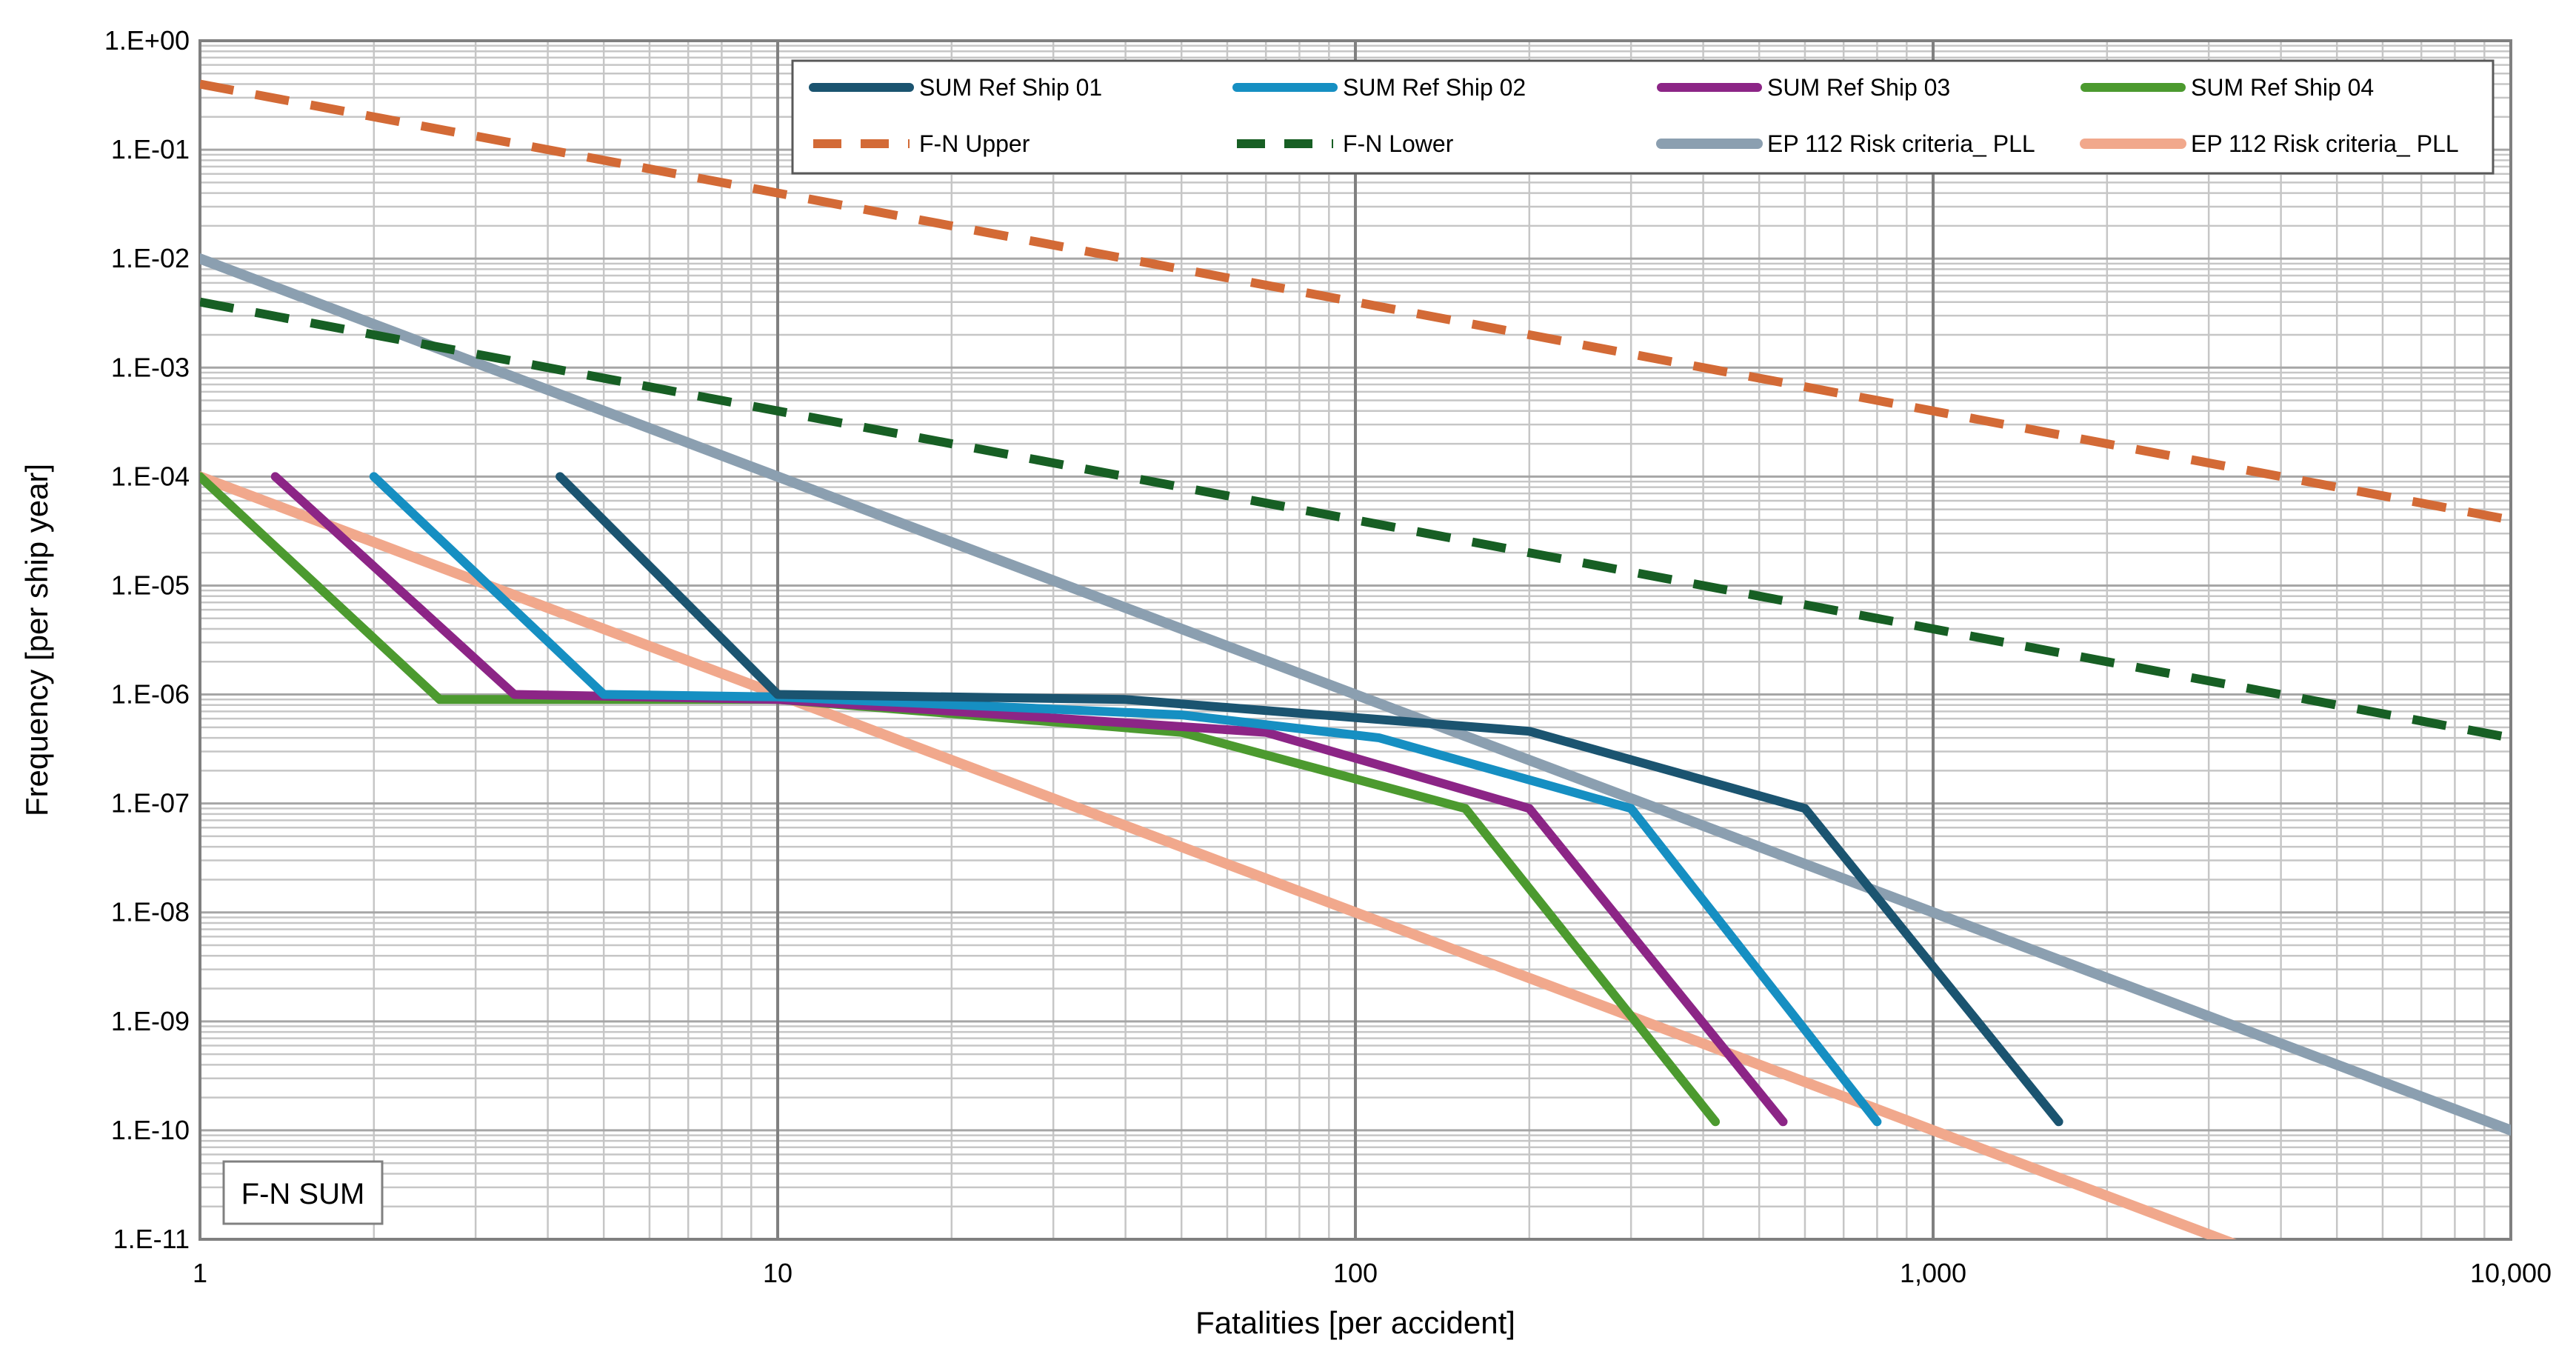 The width and height of the screenshot is (2576, 1363). What do you see at coordinates (150, 585) in the screenshot?
I see `y-tick-label: 1.E-05` at bounding box center [150, 585].